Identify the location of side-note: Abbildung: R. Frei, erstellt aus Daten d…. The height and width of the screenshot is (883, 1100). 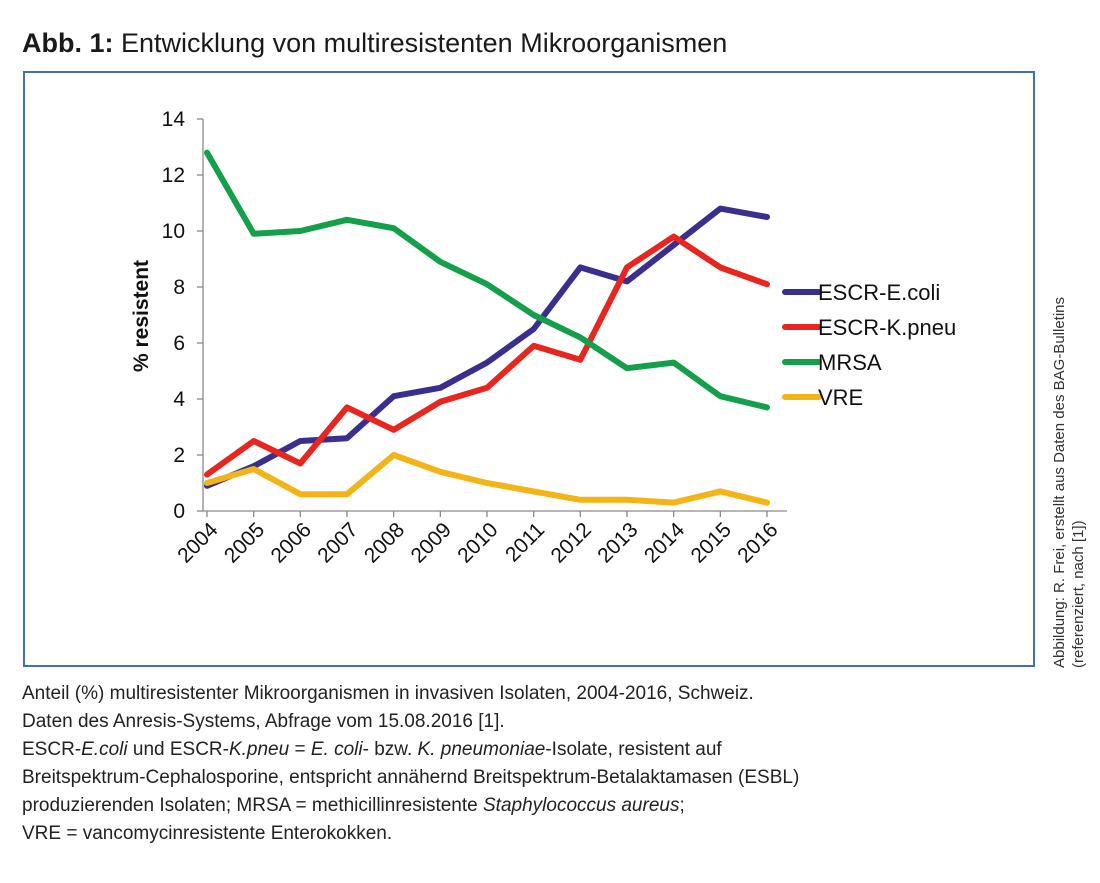
(1069, 418).